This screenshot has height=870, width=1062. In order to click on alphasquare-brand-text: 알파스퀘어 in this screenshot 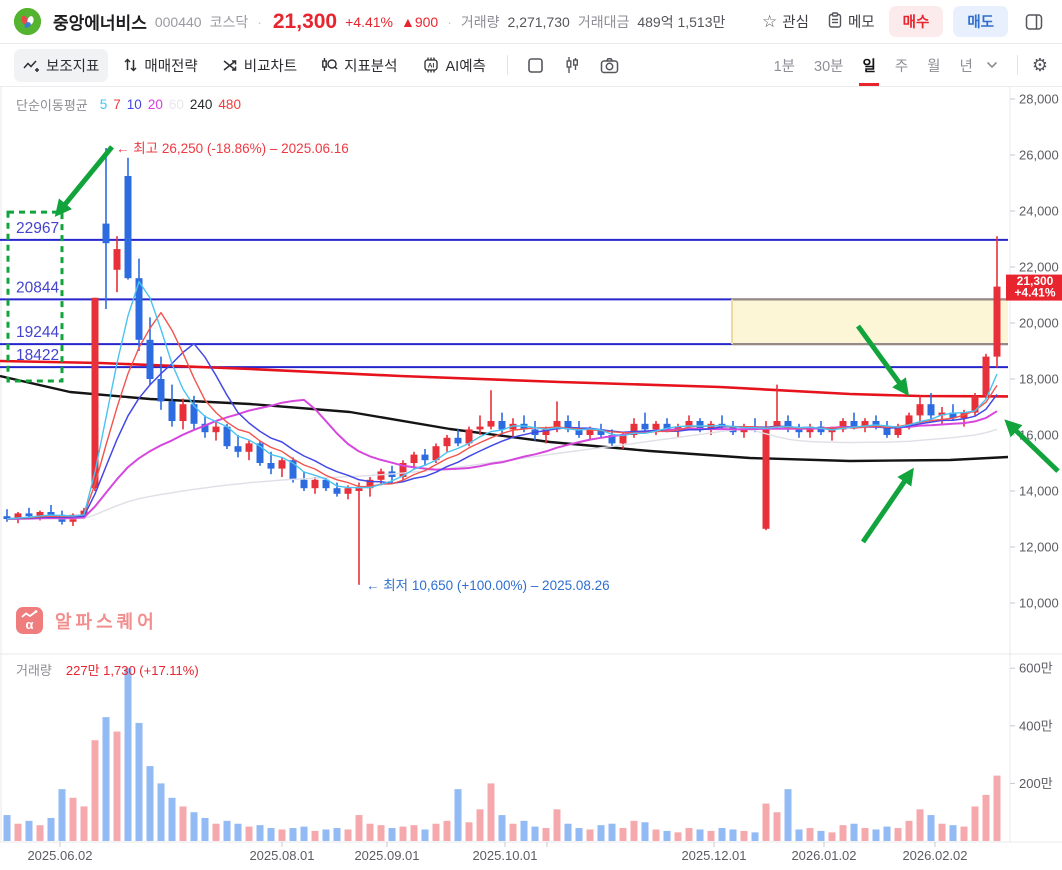, I will do `click(106, 621)`.